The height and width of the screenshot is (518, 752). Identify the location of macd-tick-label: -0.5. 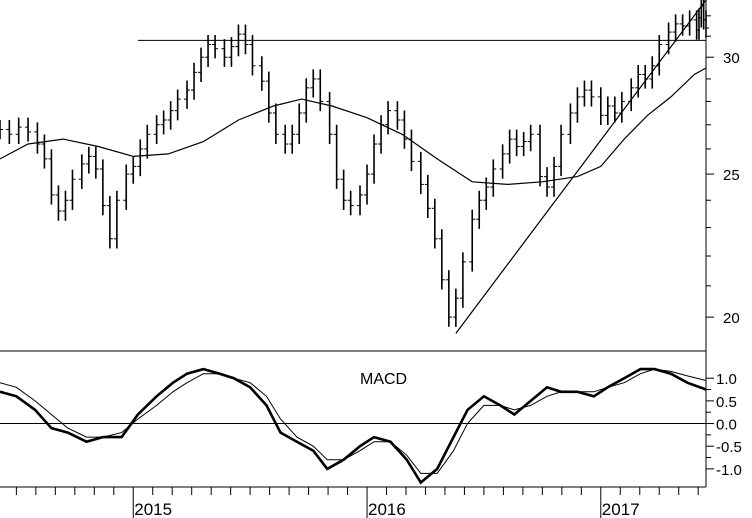
(729, 447).